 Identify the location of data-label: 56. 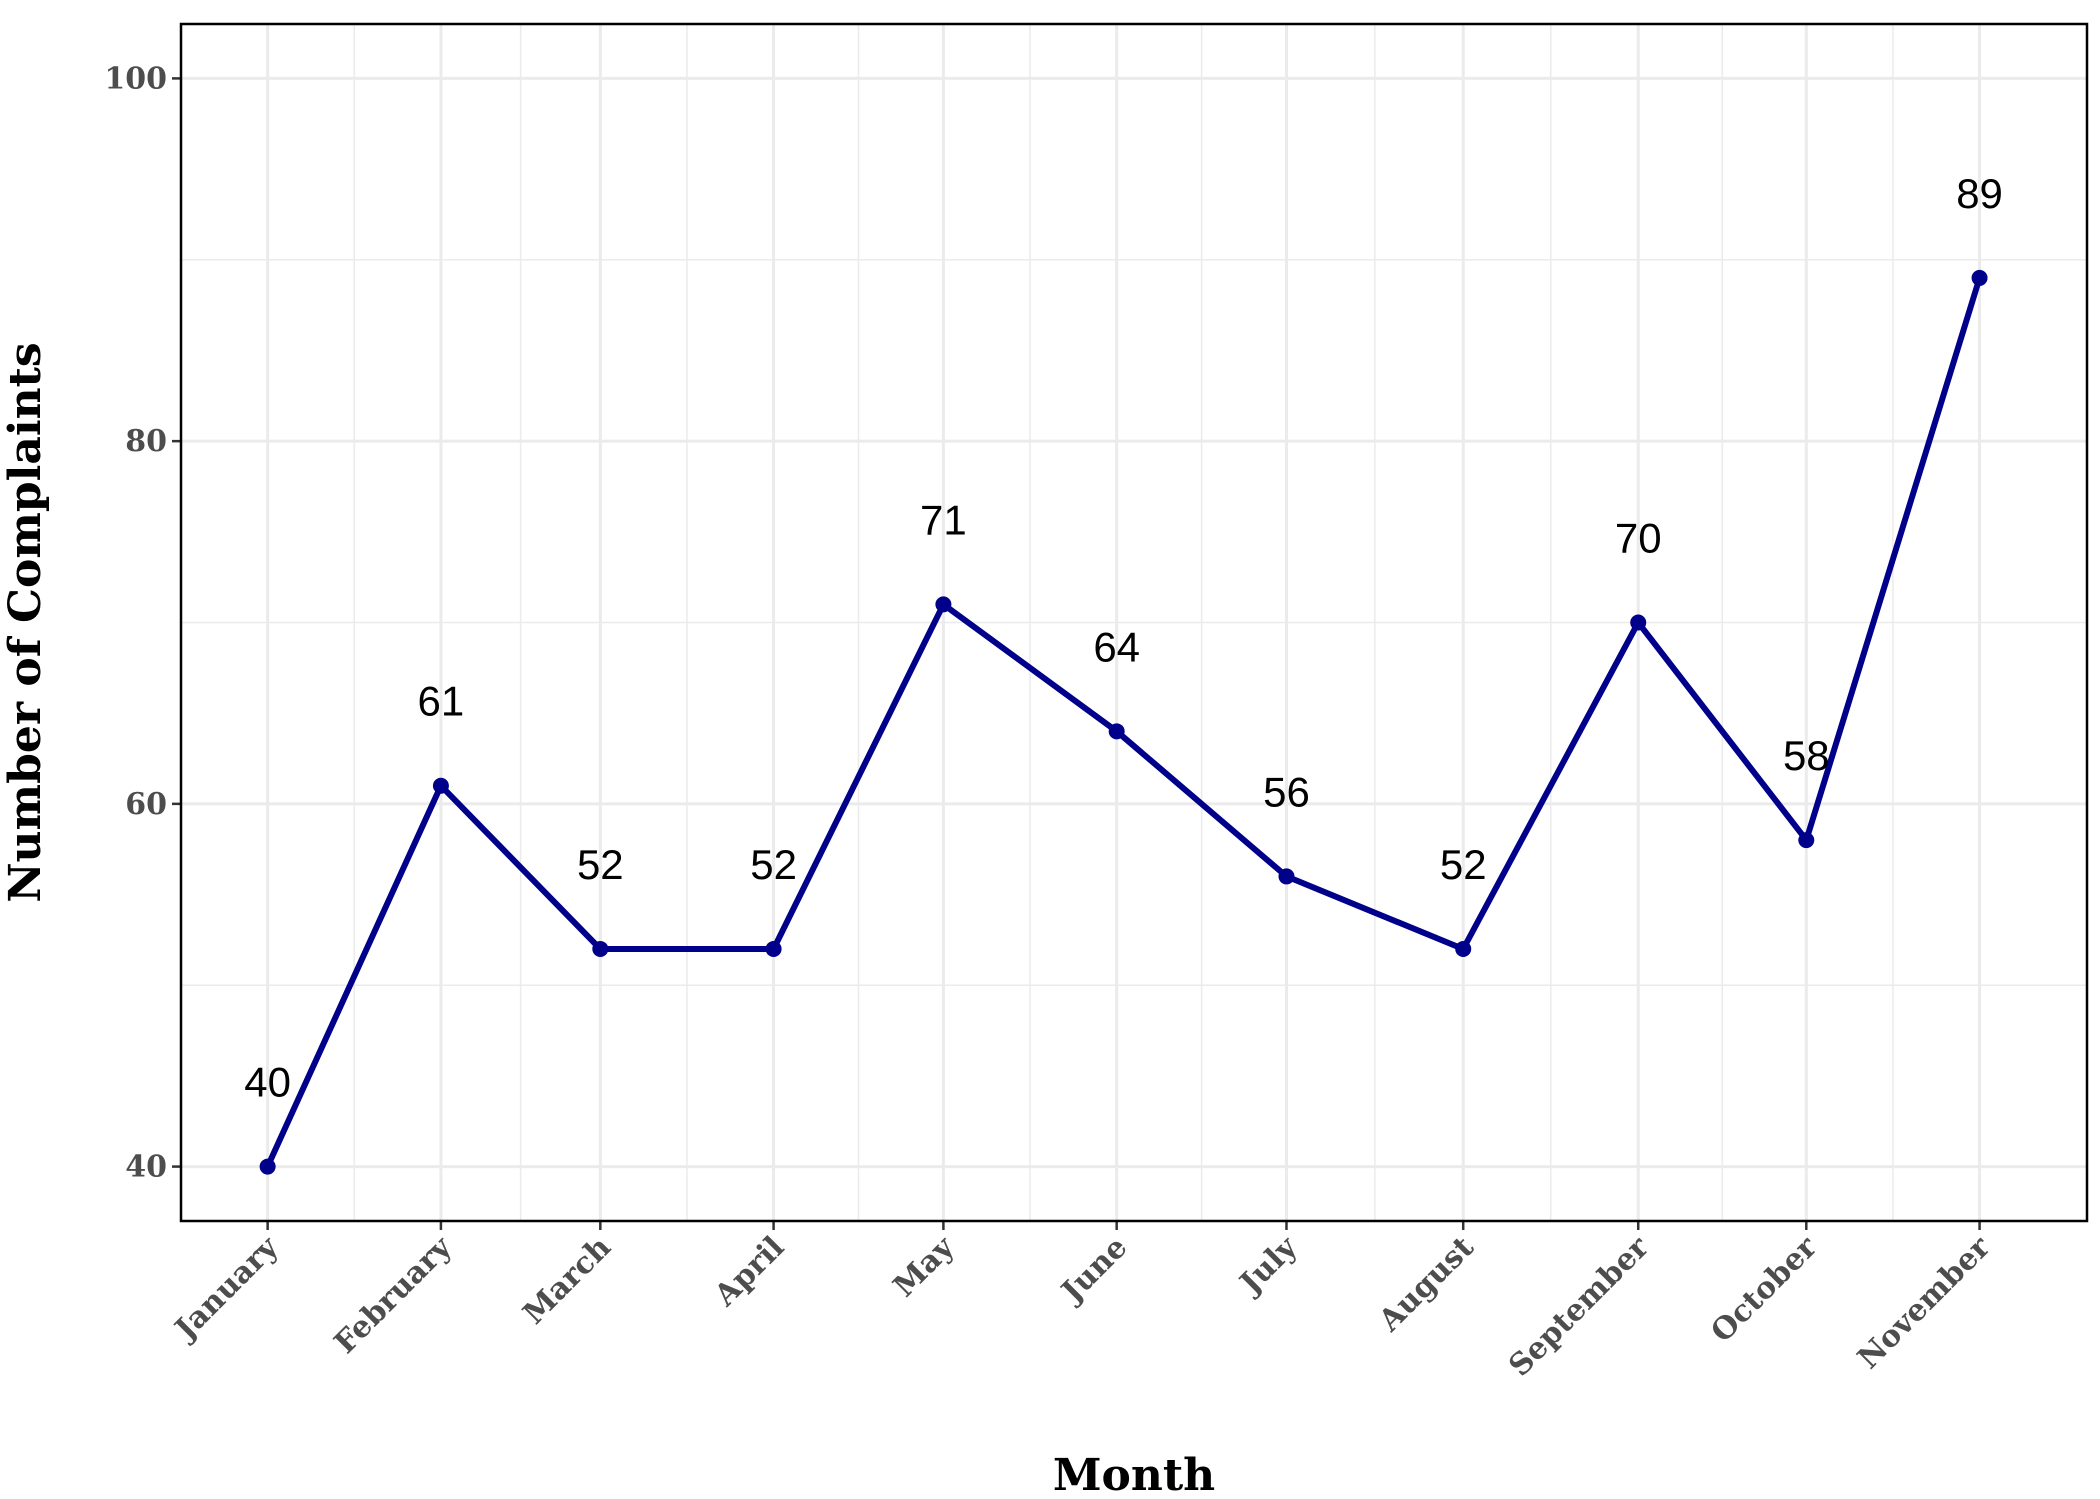
(1286, 791).